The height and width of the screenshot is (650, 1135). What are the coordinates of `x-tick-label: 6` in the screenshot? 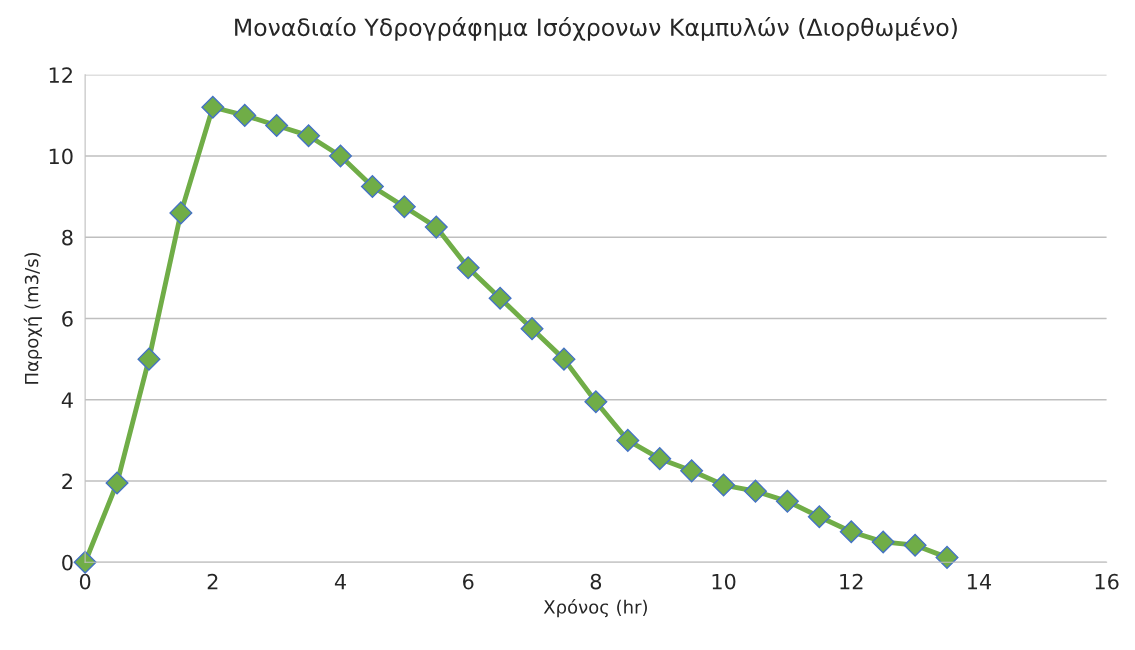 It's located at (468, 581).